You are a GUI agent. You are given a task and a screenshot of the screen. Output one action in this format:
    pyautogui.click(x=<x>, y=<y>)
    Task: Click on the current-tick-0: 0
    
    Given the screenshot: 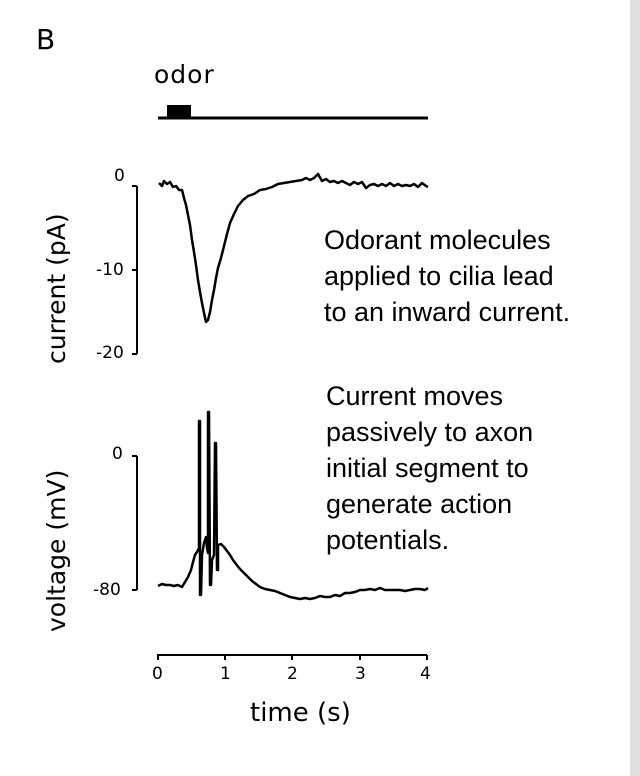 What is the action you would take?
    pyautogui.click(x=119, y=176)
    